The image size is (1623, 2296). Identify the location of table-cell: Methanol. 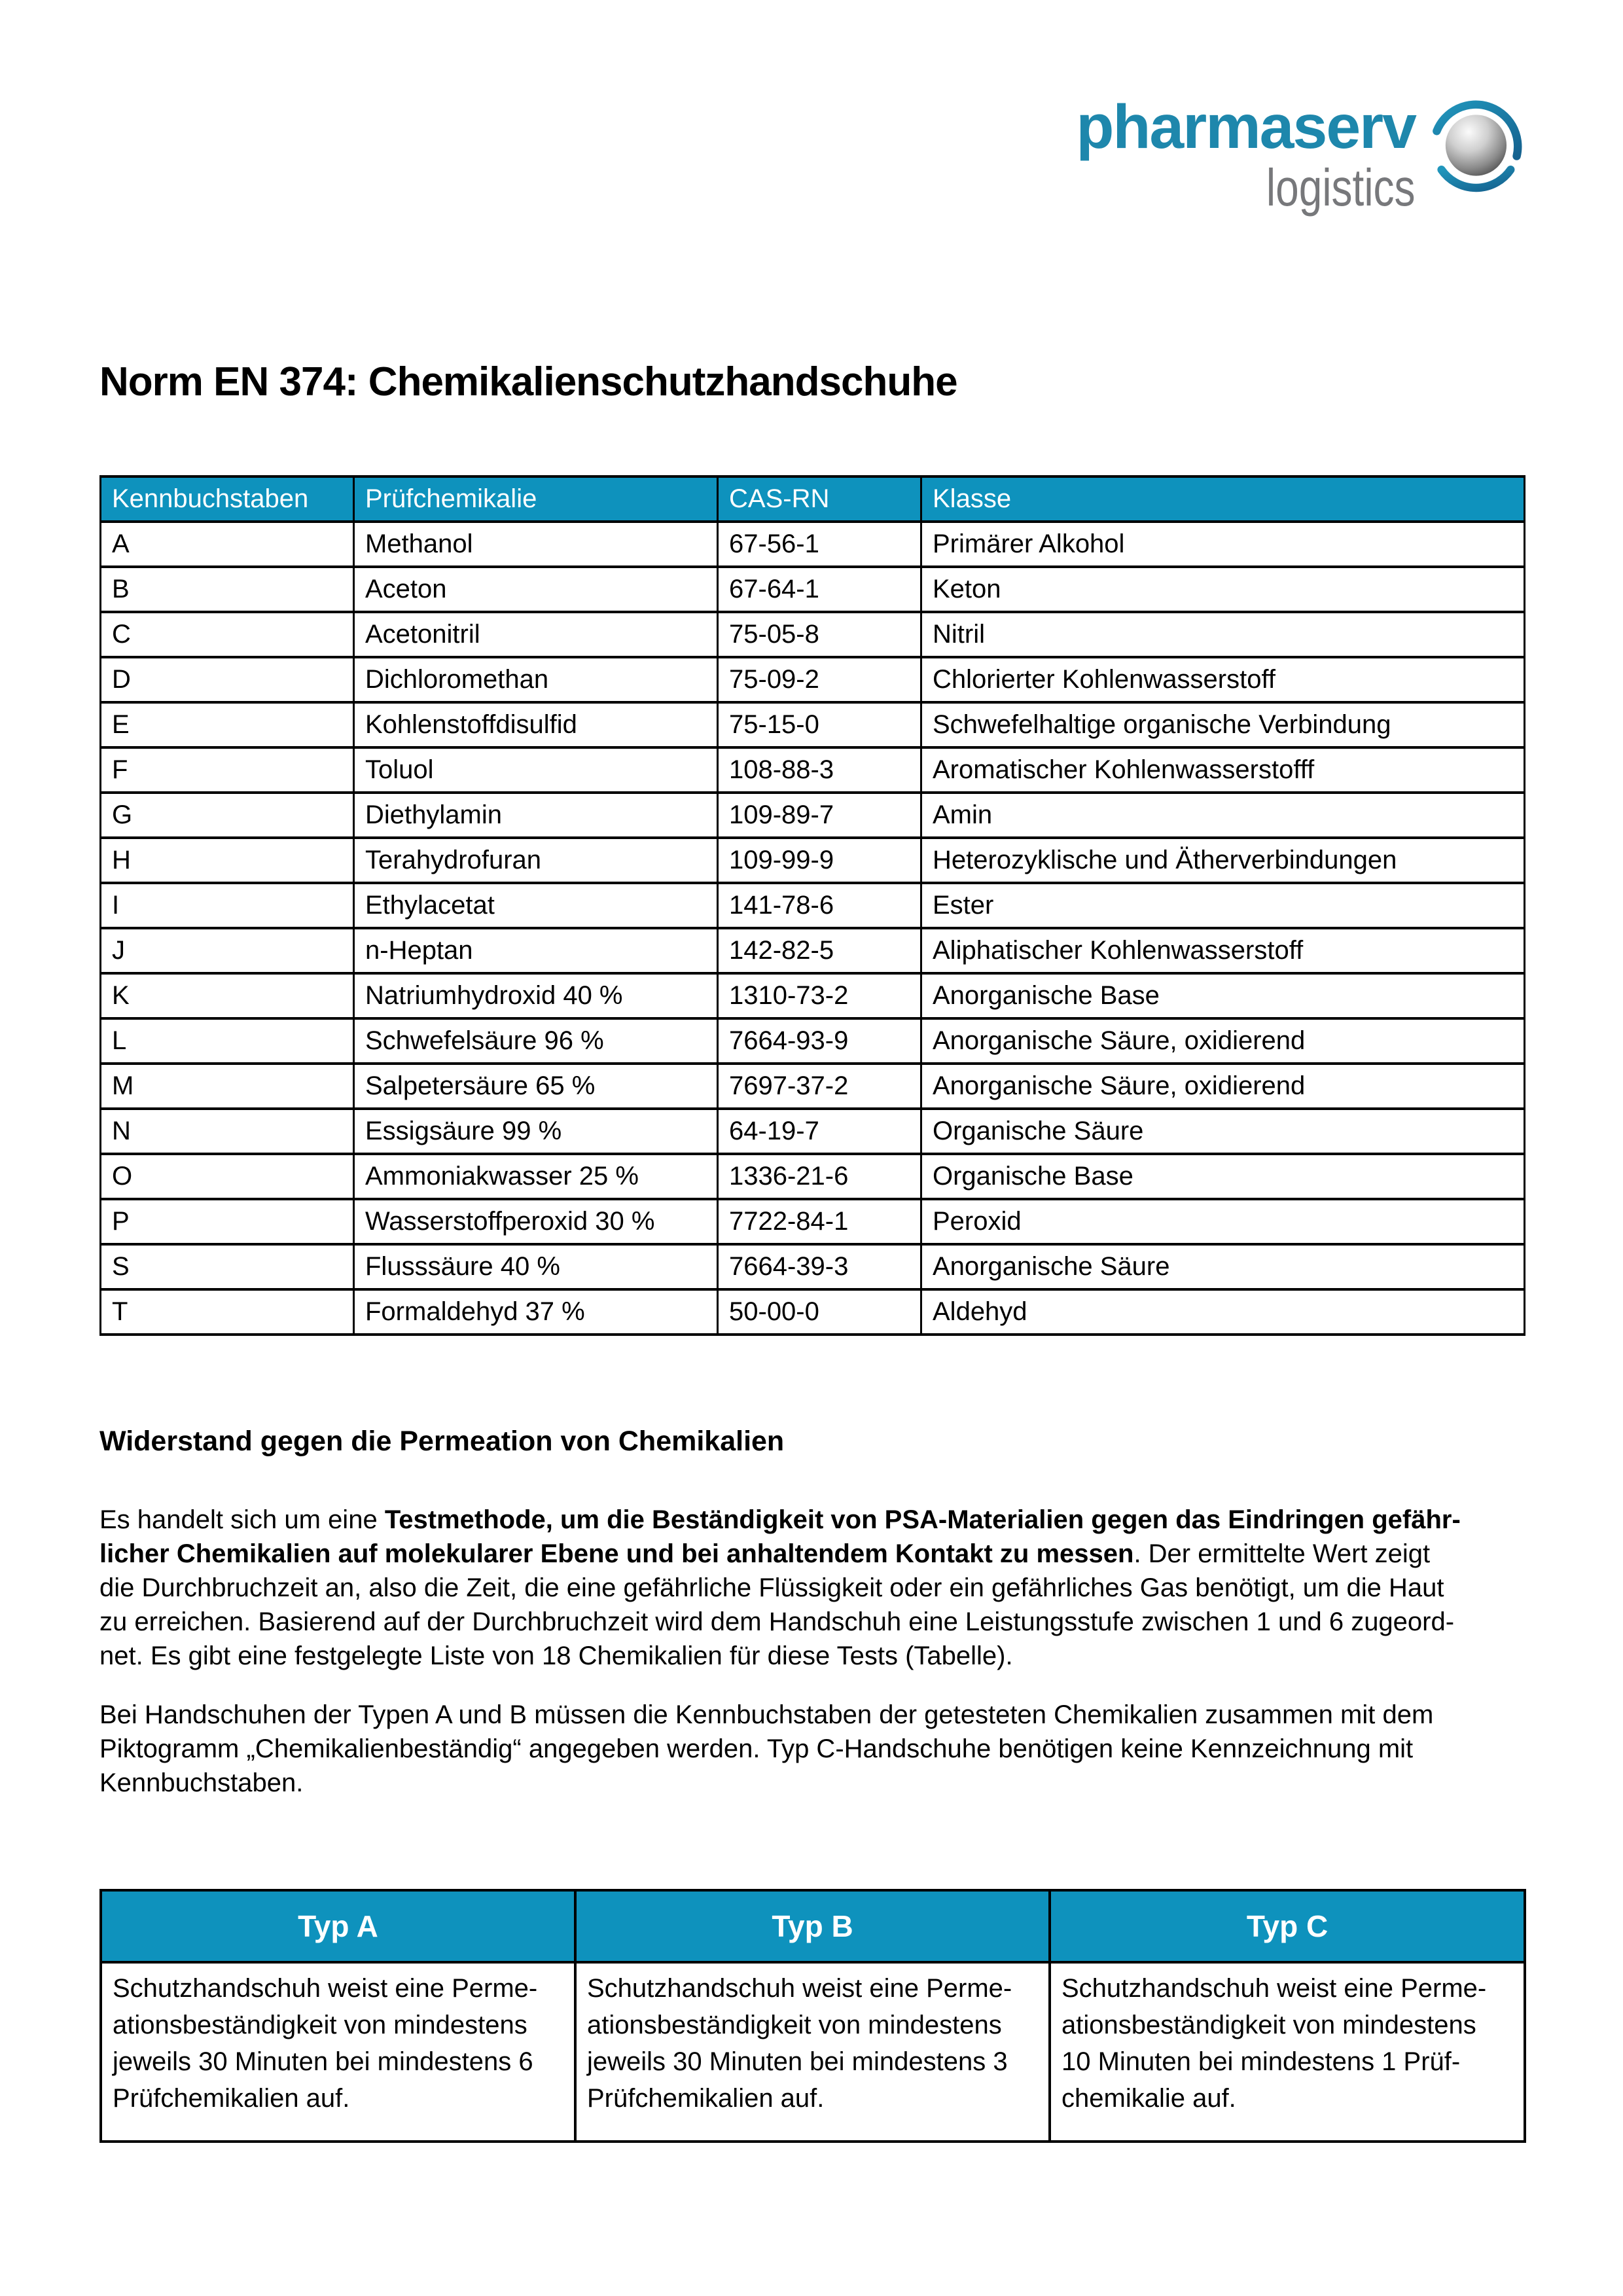
(536, 544).